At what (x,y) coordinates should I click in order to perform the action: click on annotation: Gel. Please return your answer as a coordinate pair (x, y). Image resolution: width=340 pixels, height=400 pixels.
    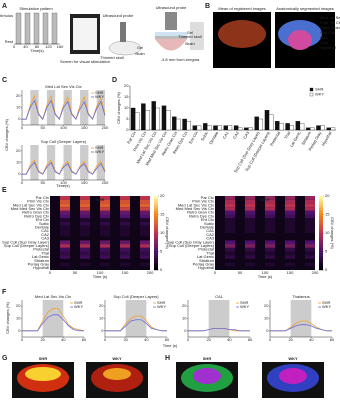
    Looking at the image, I should click on (190, 32).